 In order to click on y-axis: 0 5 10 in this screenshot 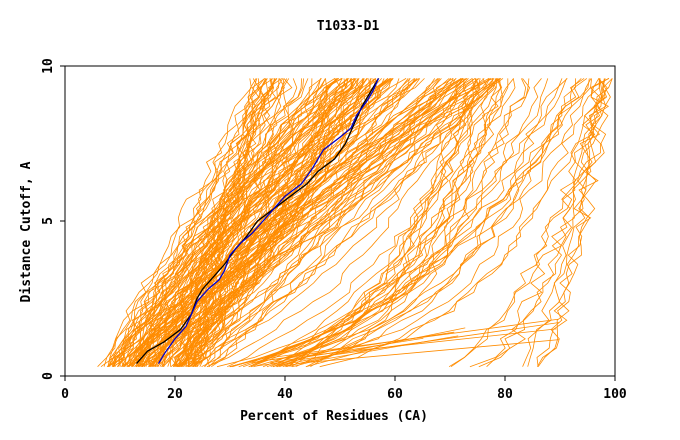, I will do `click(53, 219)`.